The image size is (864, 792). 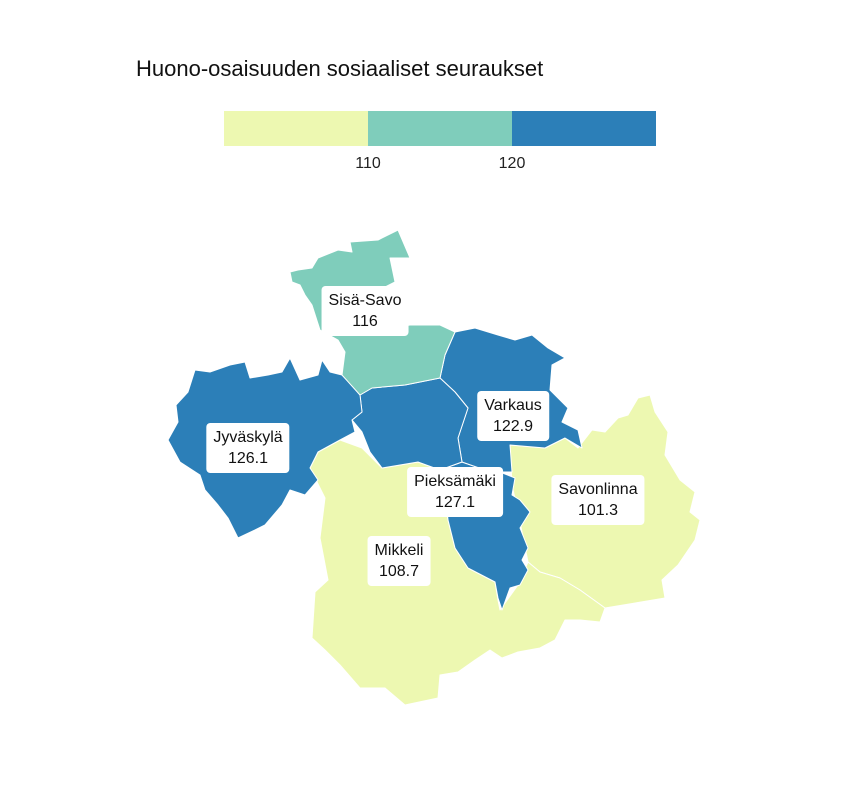 I want to click on label-jyvaskyla: Jyväskylä 126.1, so click(x=248, y=448).